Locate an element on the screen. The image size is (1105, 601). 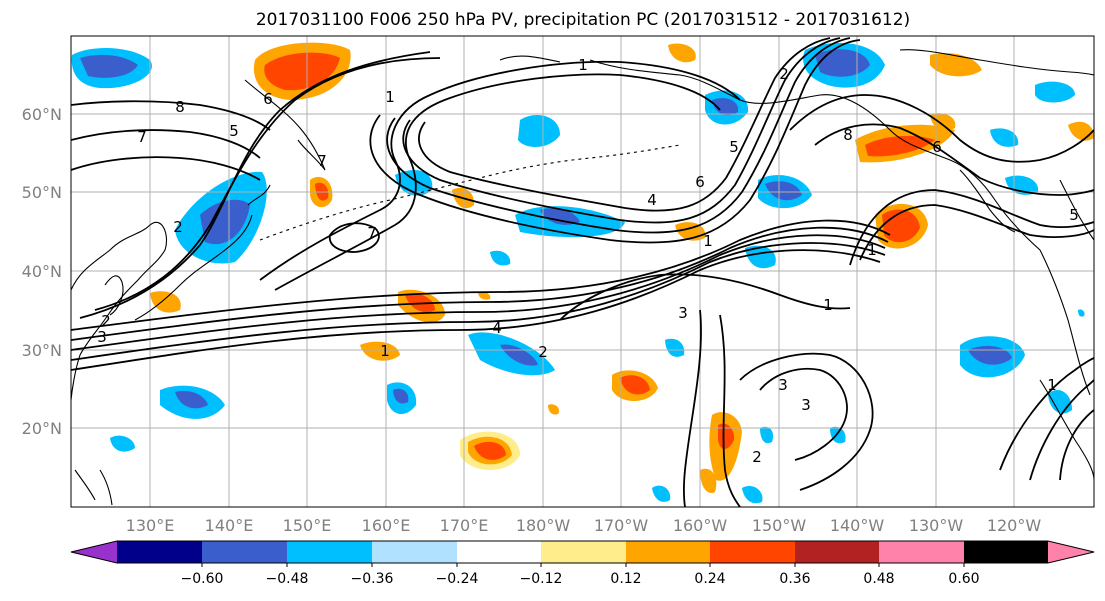
lat-label: 30°N is located at coordinates (42, 350).